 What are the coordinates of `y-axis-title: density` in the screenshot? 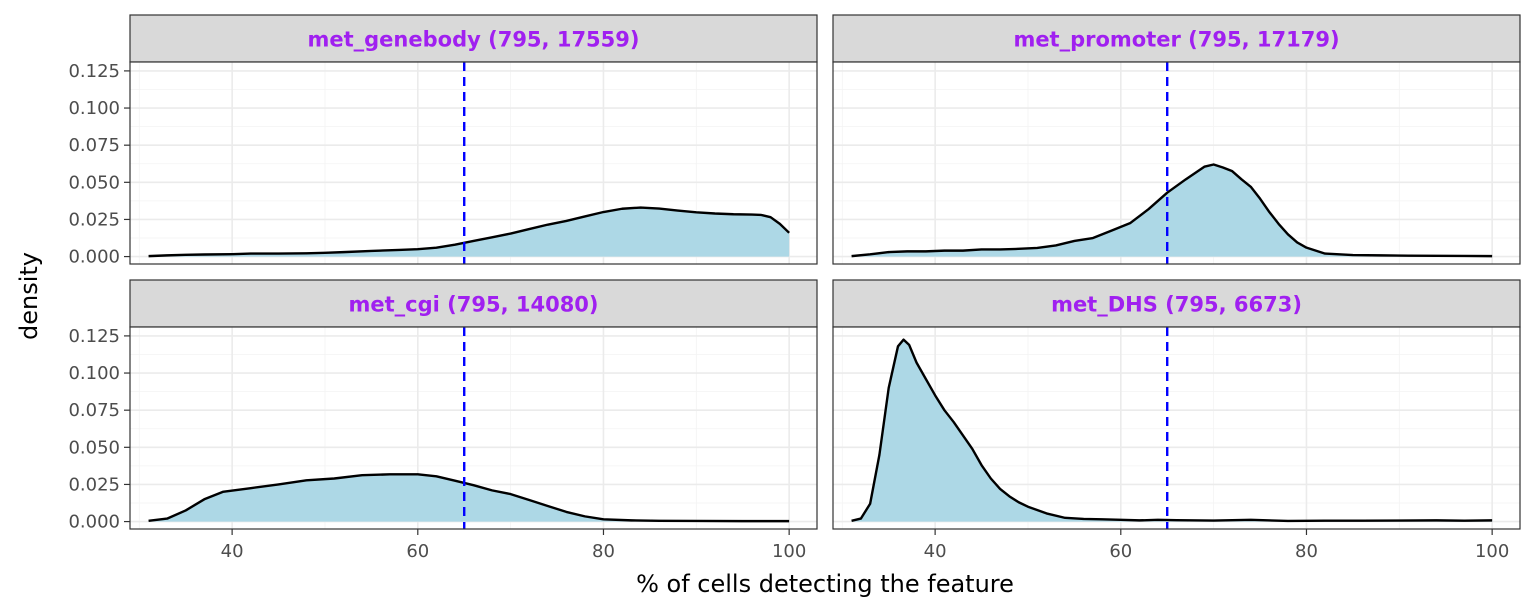 It's located at (29, 296).